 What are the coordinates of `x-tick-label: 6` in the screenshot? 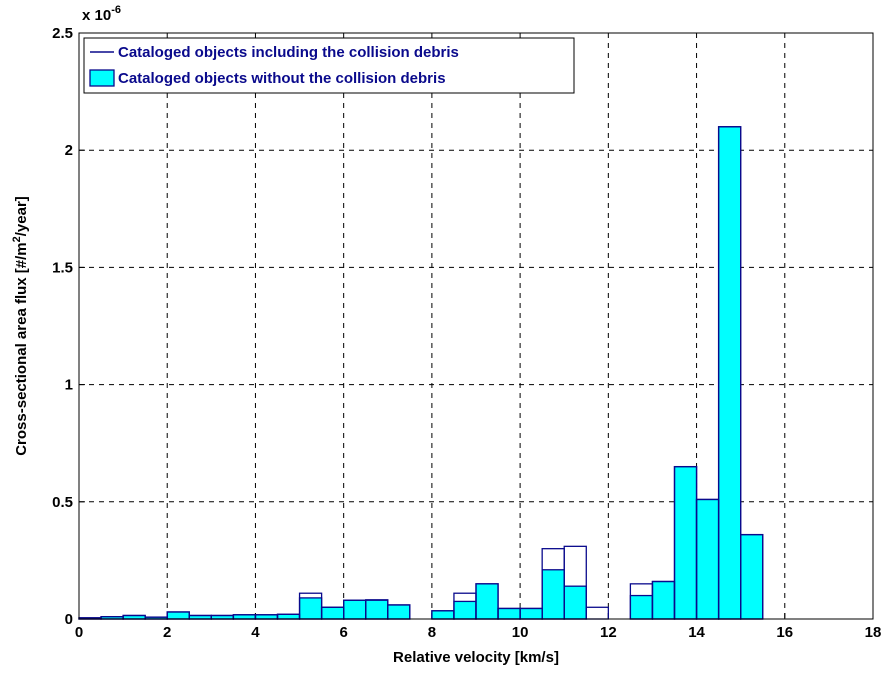 It's located at (343, 632).